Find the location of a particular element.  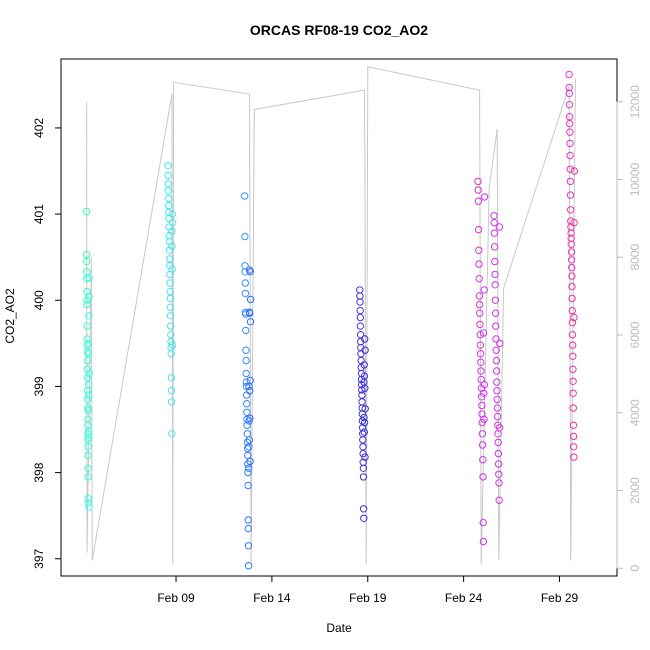

y-tick-label: 401 is located at coordinates (39, 214).